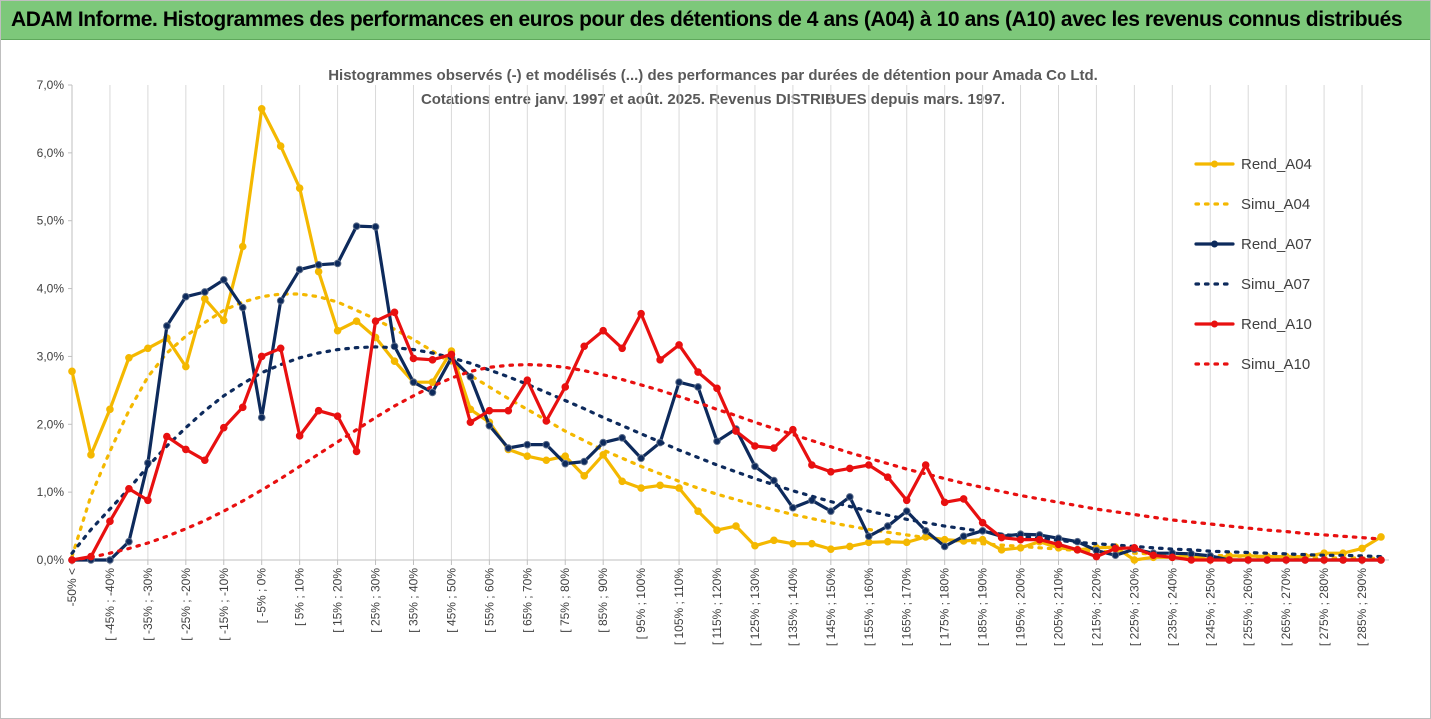 Image resolution: width=1431 pixels, height=719 pixels. What do you see at coordinates (1275, 204) in the screenshot?
I see `legend-label: Simu_A04` at bounding box center [1275, 204].